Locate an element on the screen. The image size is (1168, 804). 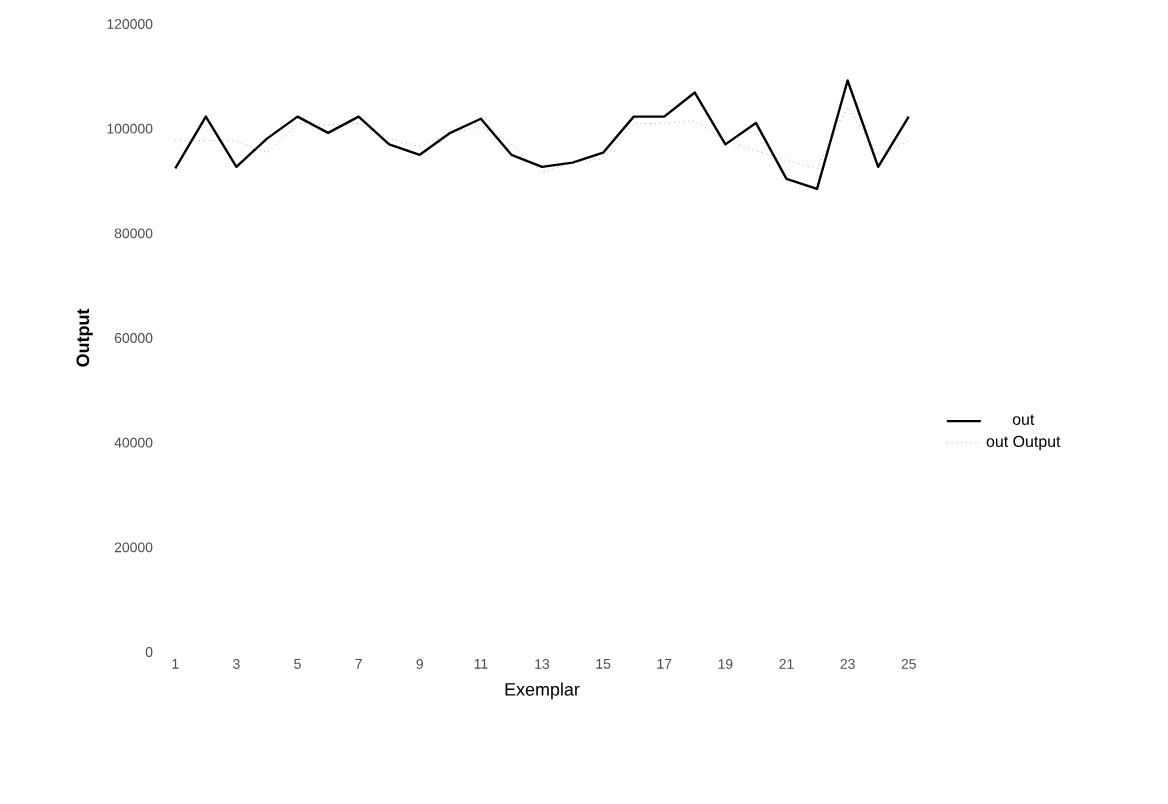
x-axis-title: Exemplar is located at coordinates (542, 691).